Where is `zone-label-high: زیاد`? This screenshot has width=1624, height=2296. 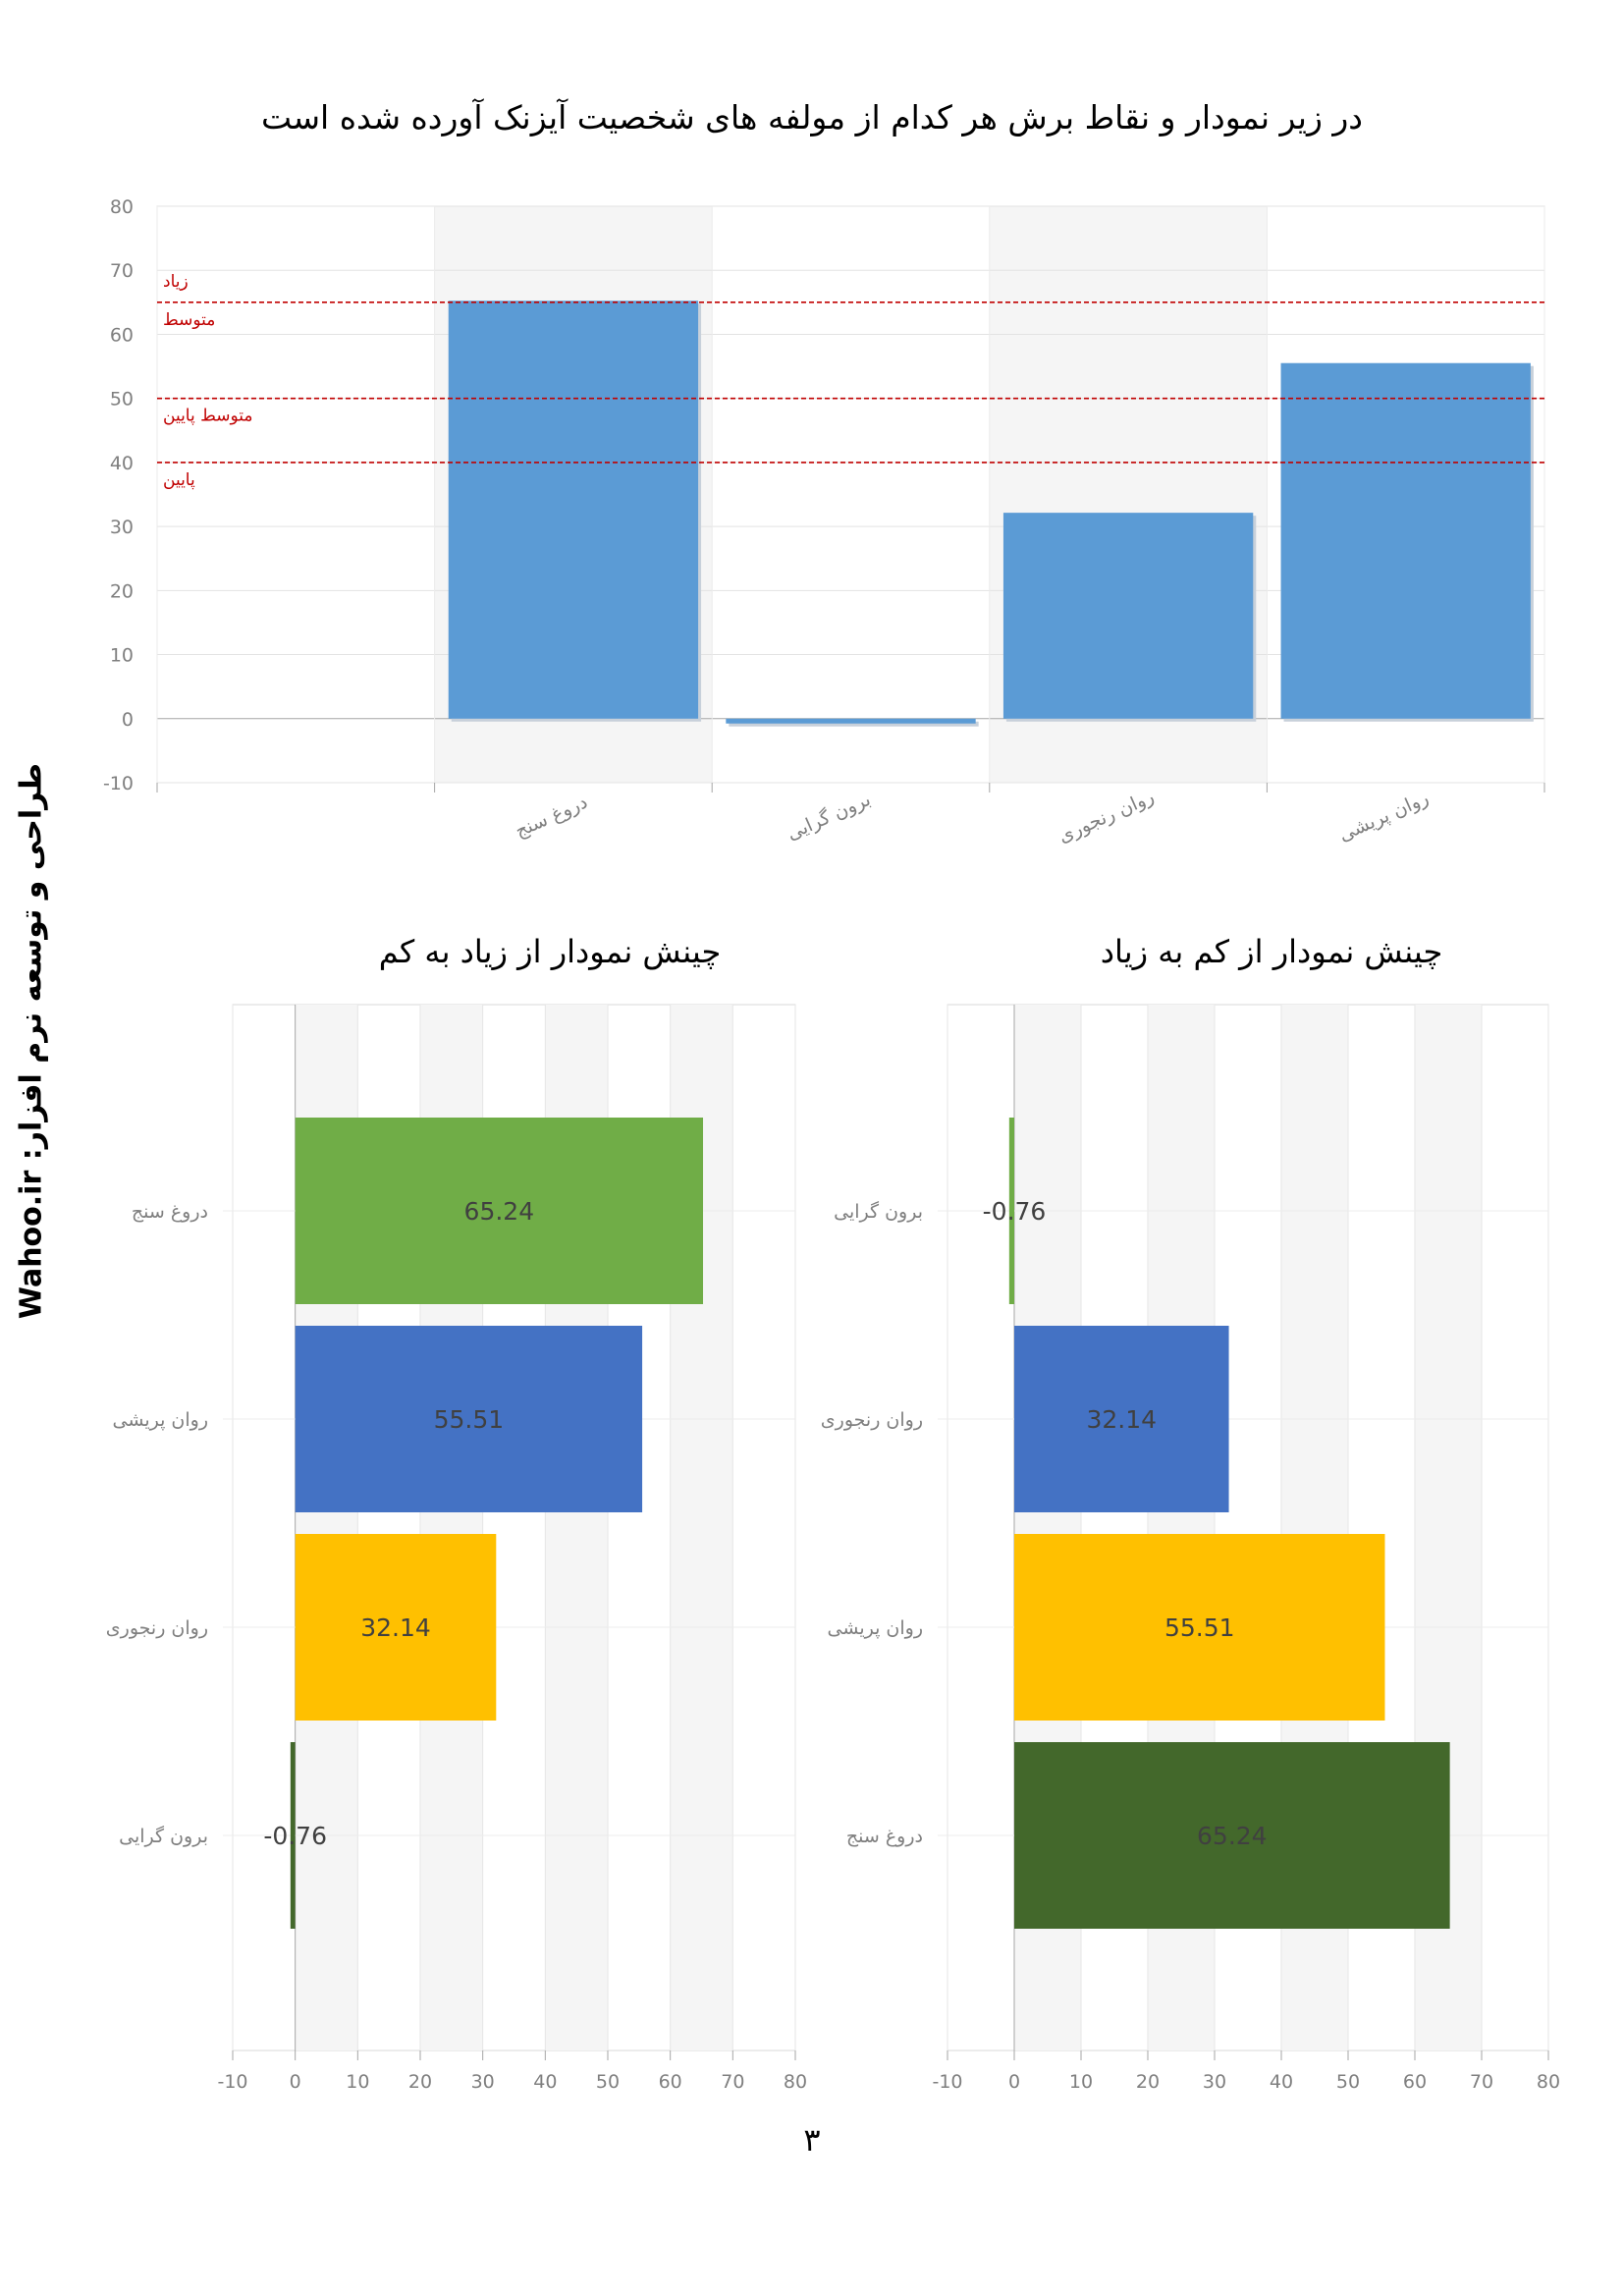
zone-label-high: زیاد is located at coordinates (176, 282).